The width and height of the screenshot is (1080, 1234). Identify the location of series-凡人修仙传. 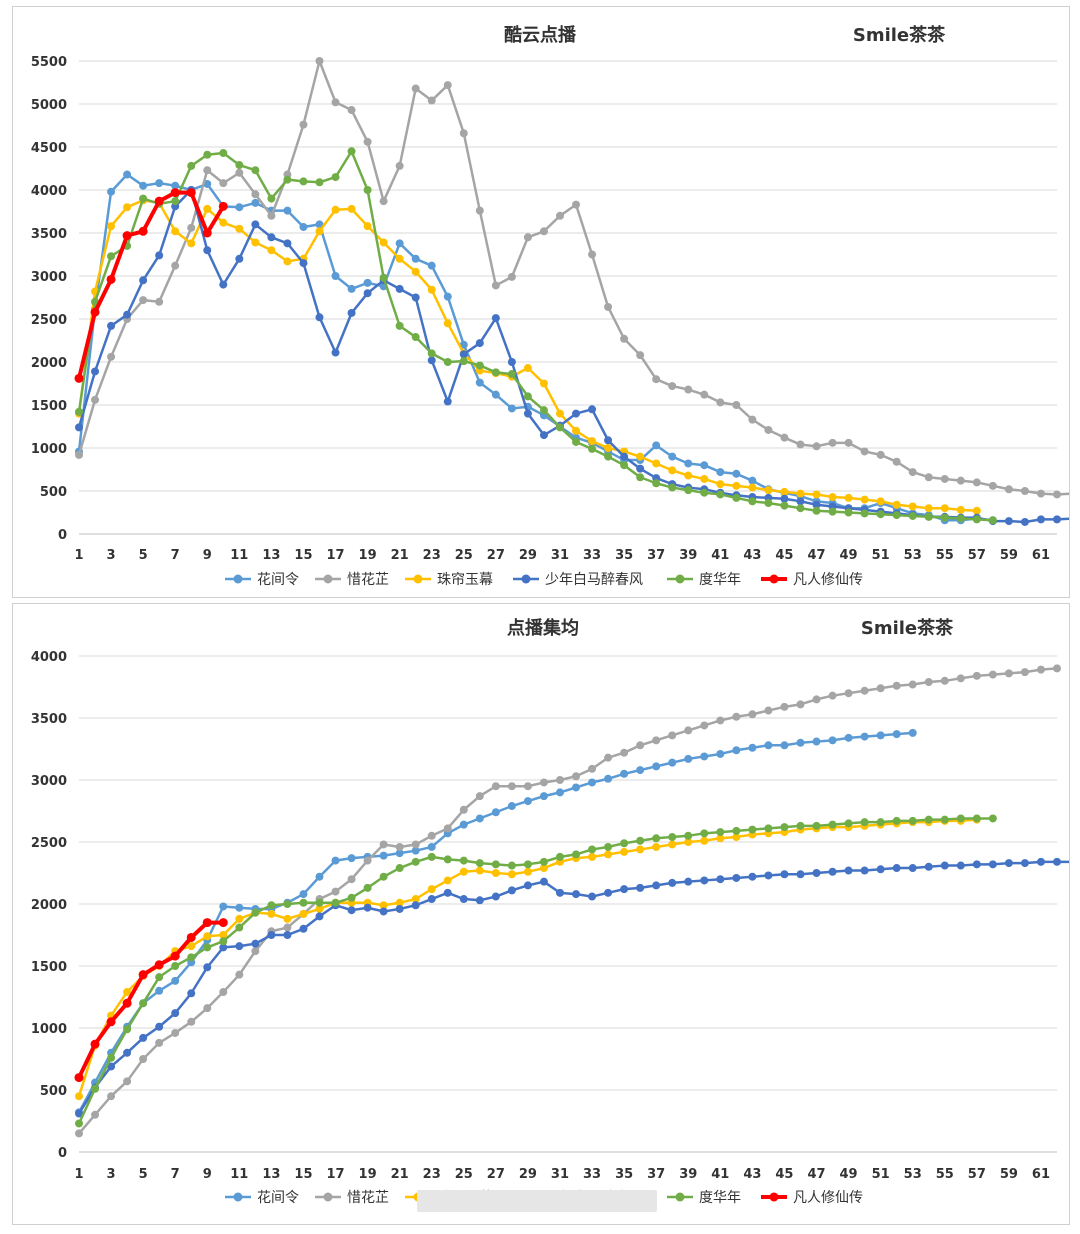
(151, 1000).